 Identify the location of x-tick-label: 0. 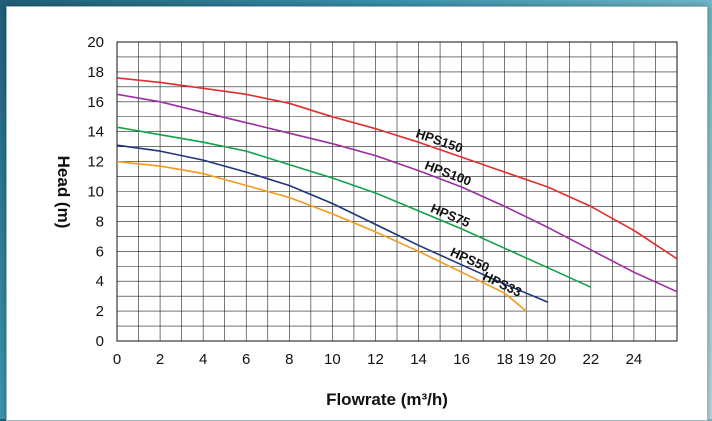
(117, 359).